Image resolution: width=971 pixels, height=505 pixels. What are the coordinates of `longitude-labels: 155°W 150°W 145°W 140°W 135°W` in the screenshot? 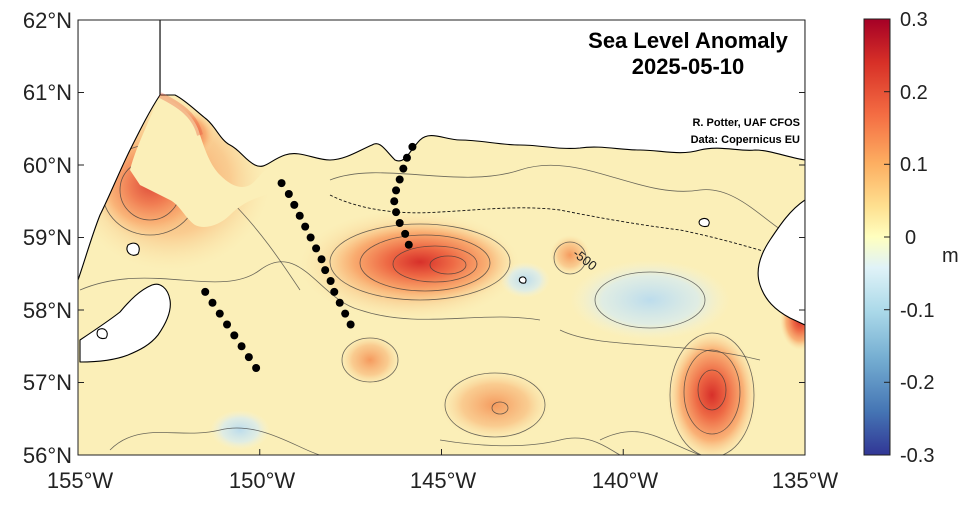 It's located at (443, 480).